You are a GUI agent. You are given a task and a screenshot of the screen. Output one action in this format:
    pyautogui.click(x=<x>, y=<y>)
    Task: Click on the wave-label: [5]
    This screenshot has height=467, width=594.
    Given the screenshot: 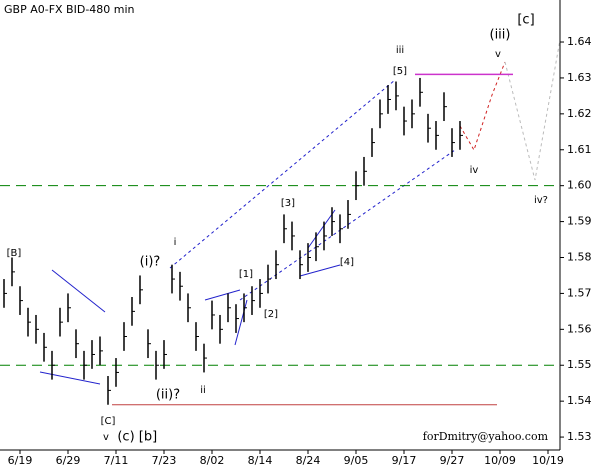 What is the action you would take?
    pyautogui.click(x=400, y=71)
    